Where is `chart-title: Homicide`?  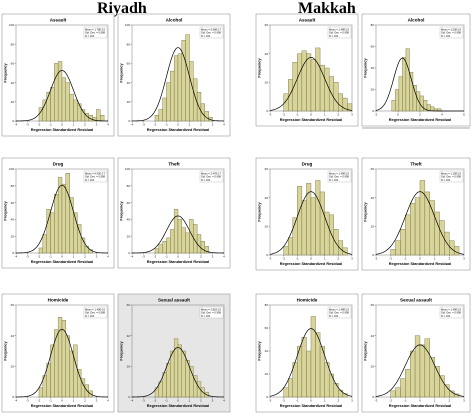
chart-title: Homicide is located at coordinates (307, 300).